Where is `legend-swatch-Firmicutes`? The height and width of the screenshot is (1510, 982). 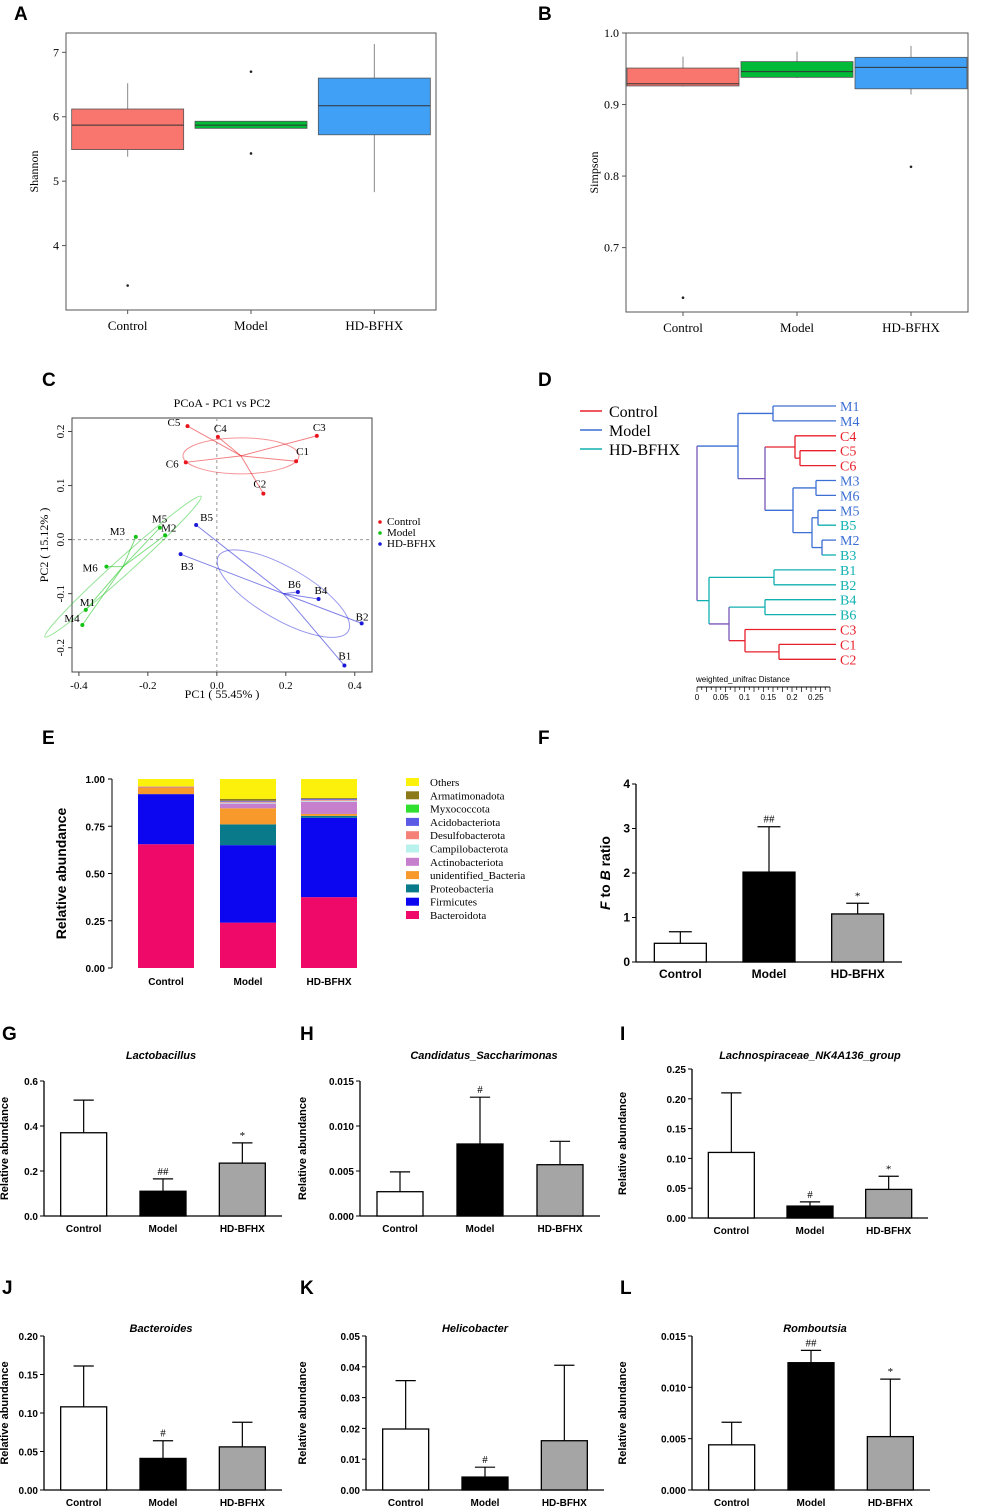 legend-swatch-Firmicutes is located at coordinates (412, 901).